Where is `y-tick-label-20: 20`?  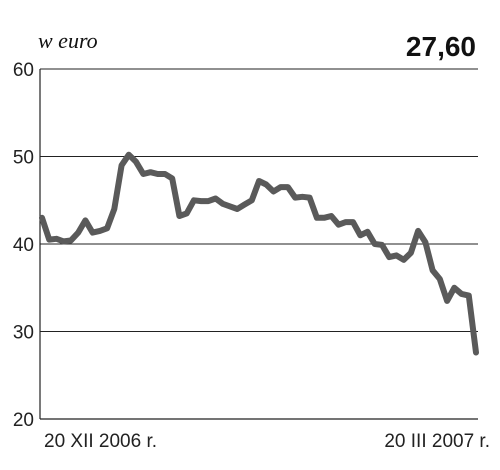 y-tick-label-20: 20 is located at coordinates (23, 420).